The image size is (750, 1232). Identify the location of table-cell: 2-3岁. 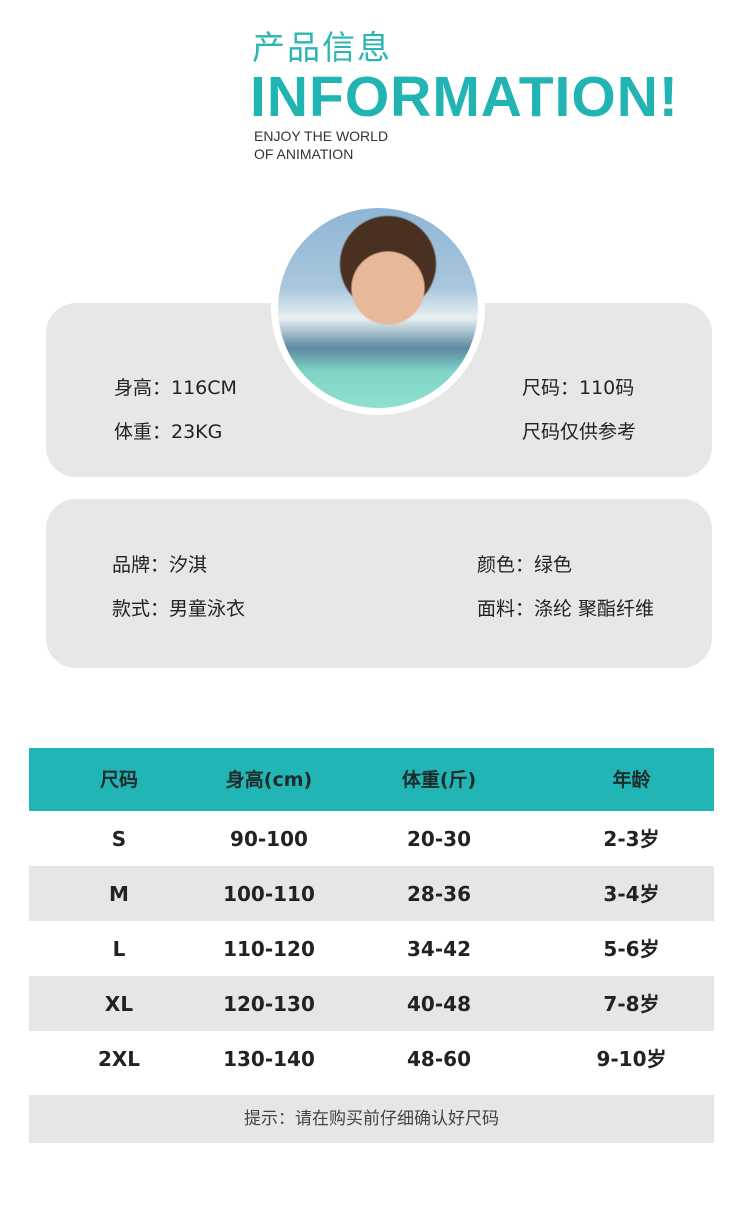
(631, 838).